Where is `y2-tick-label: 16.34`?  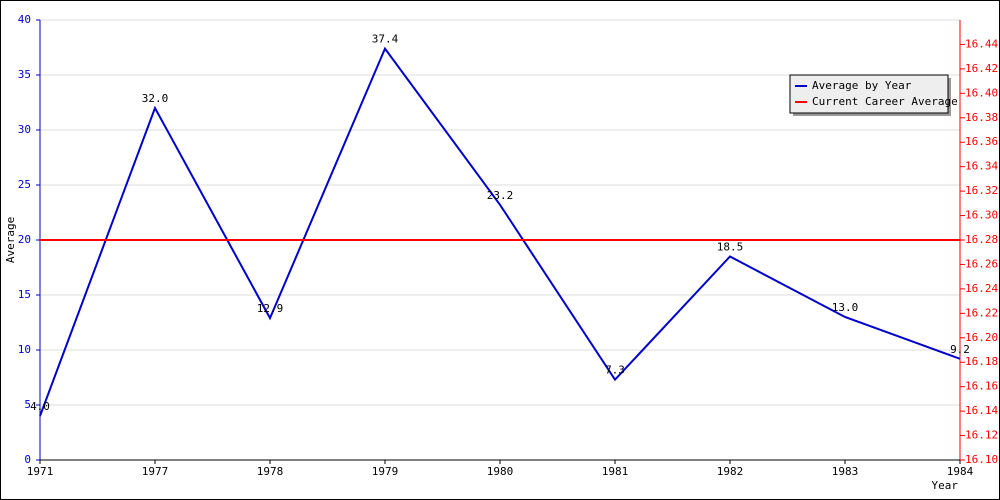
y2-tick-label: 16.34 is located at coordinates (981, 166).